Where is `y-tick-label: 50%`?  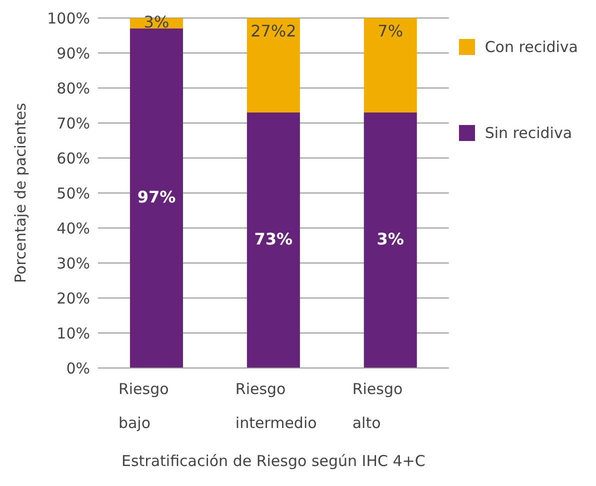 y-tick-label: 50% is located at coordinates (73, 193).